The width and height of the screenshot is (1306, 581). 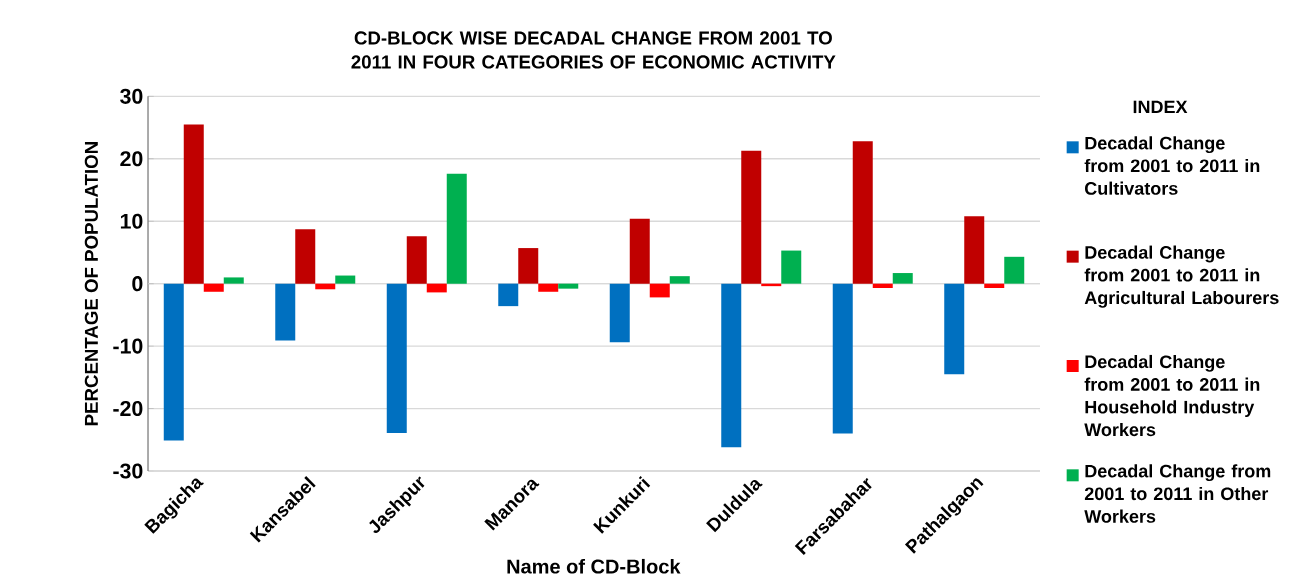 I want to click on legend-title: INDEX, so click(x=1160, y=107).